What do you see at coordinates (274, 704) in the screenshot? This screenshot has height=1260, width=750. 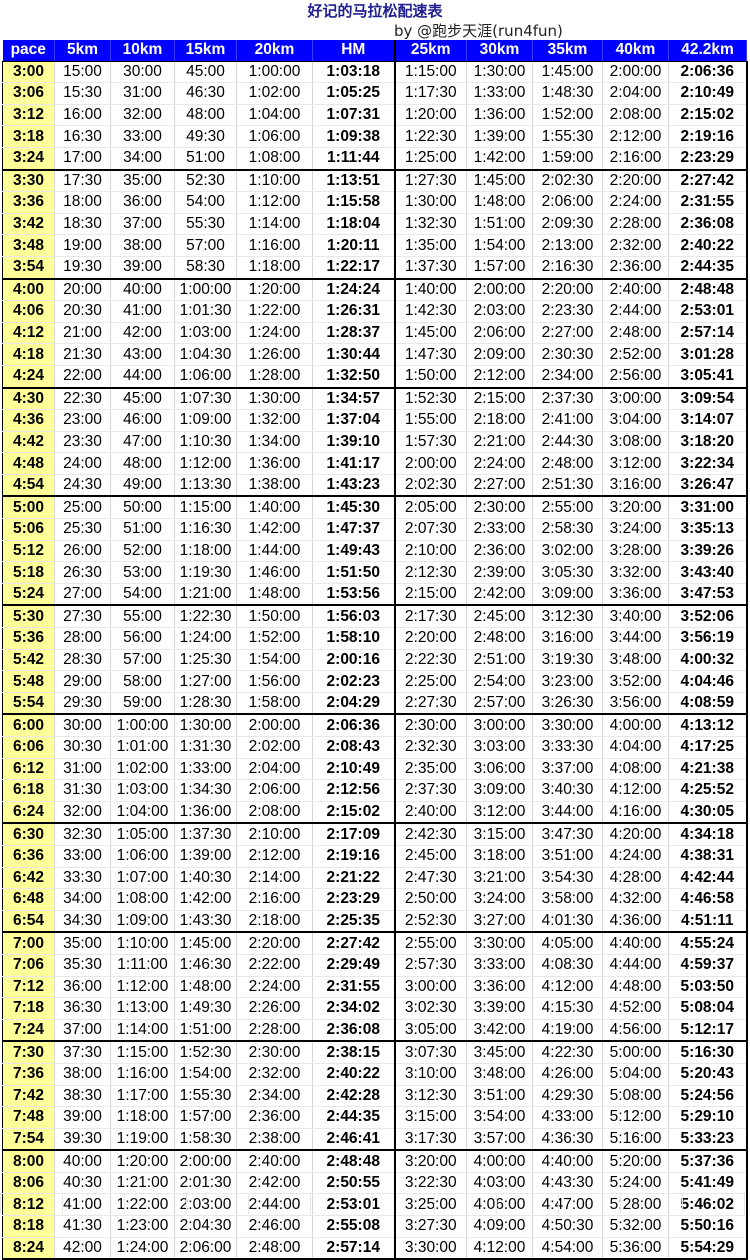 I see `time-cell: 1:58:00` at bounding box center [274, 704].